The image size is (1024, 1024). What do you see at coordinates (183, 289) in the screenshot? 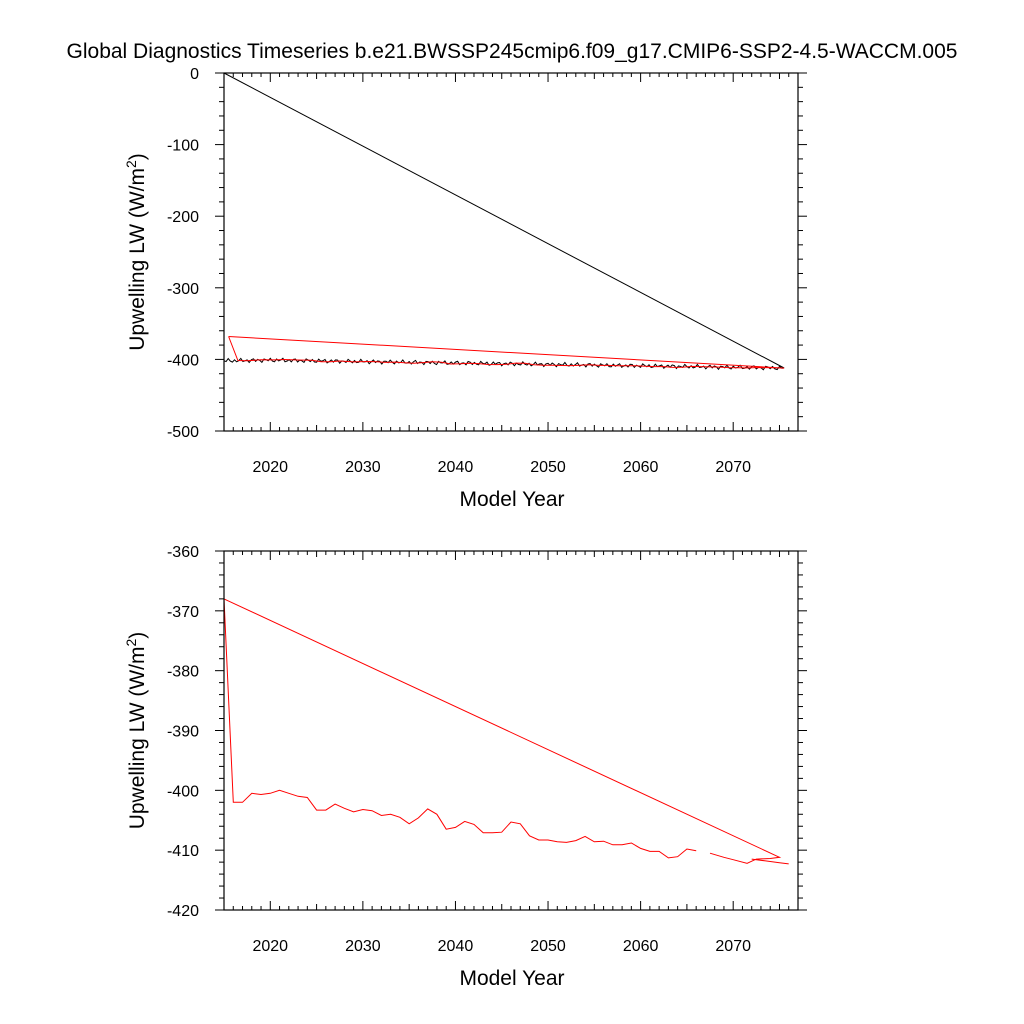
I see `y-tick-label: -300` at bounding box center [183, 289].